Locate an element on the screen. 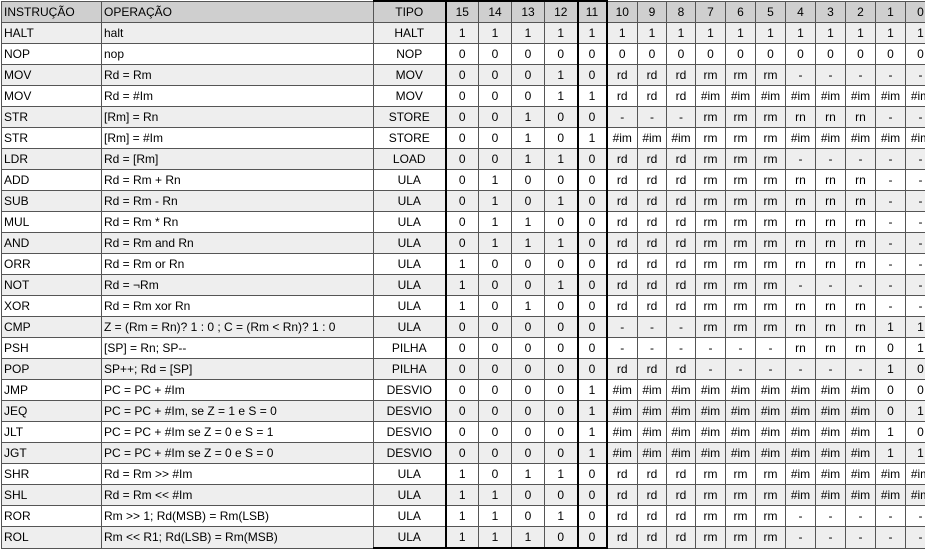 Image resolution: width=925 pixels, height=551 pixels. cell-bit-0: #im is located at coordinates (915, 96).